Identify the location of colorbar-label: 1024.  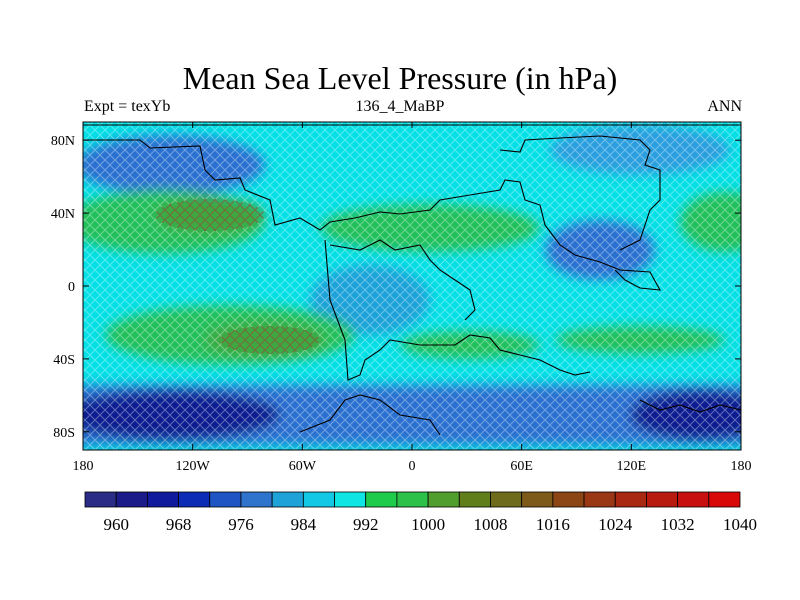
(615, 524).